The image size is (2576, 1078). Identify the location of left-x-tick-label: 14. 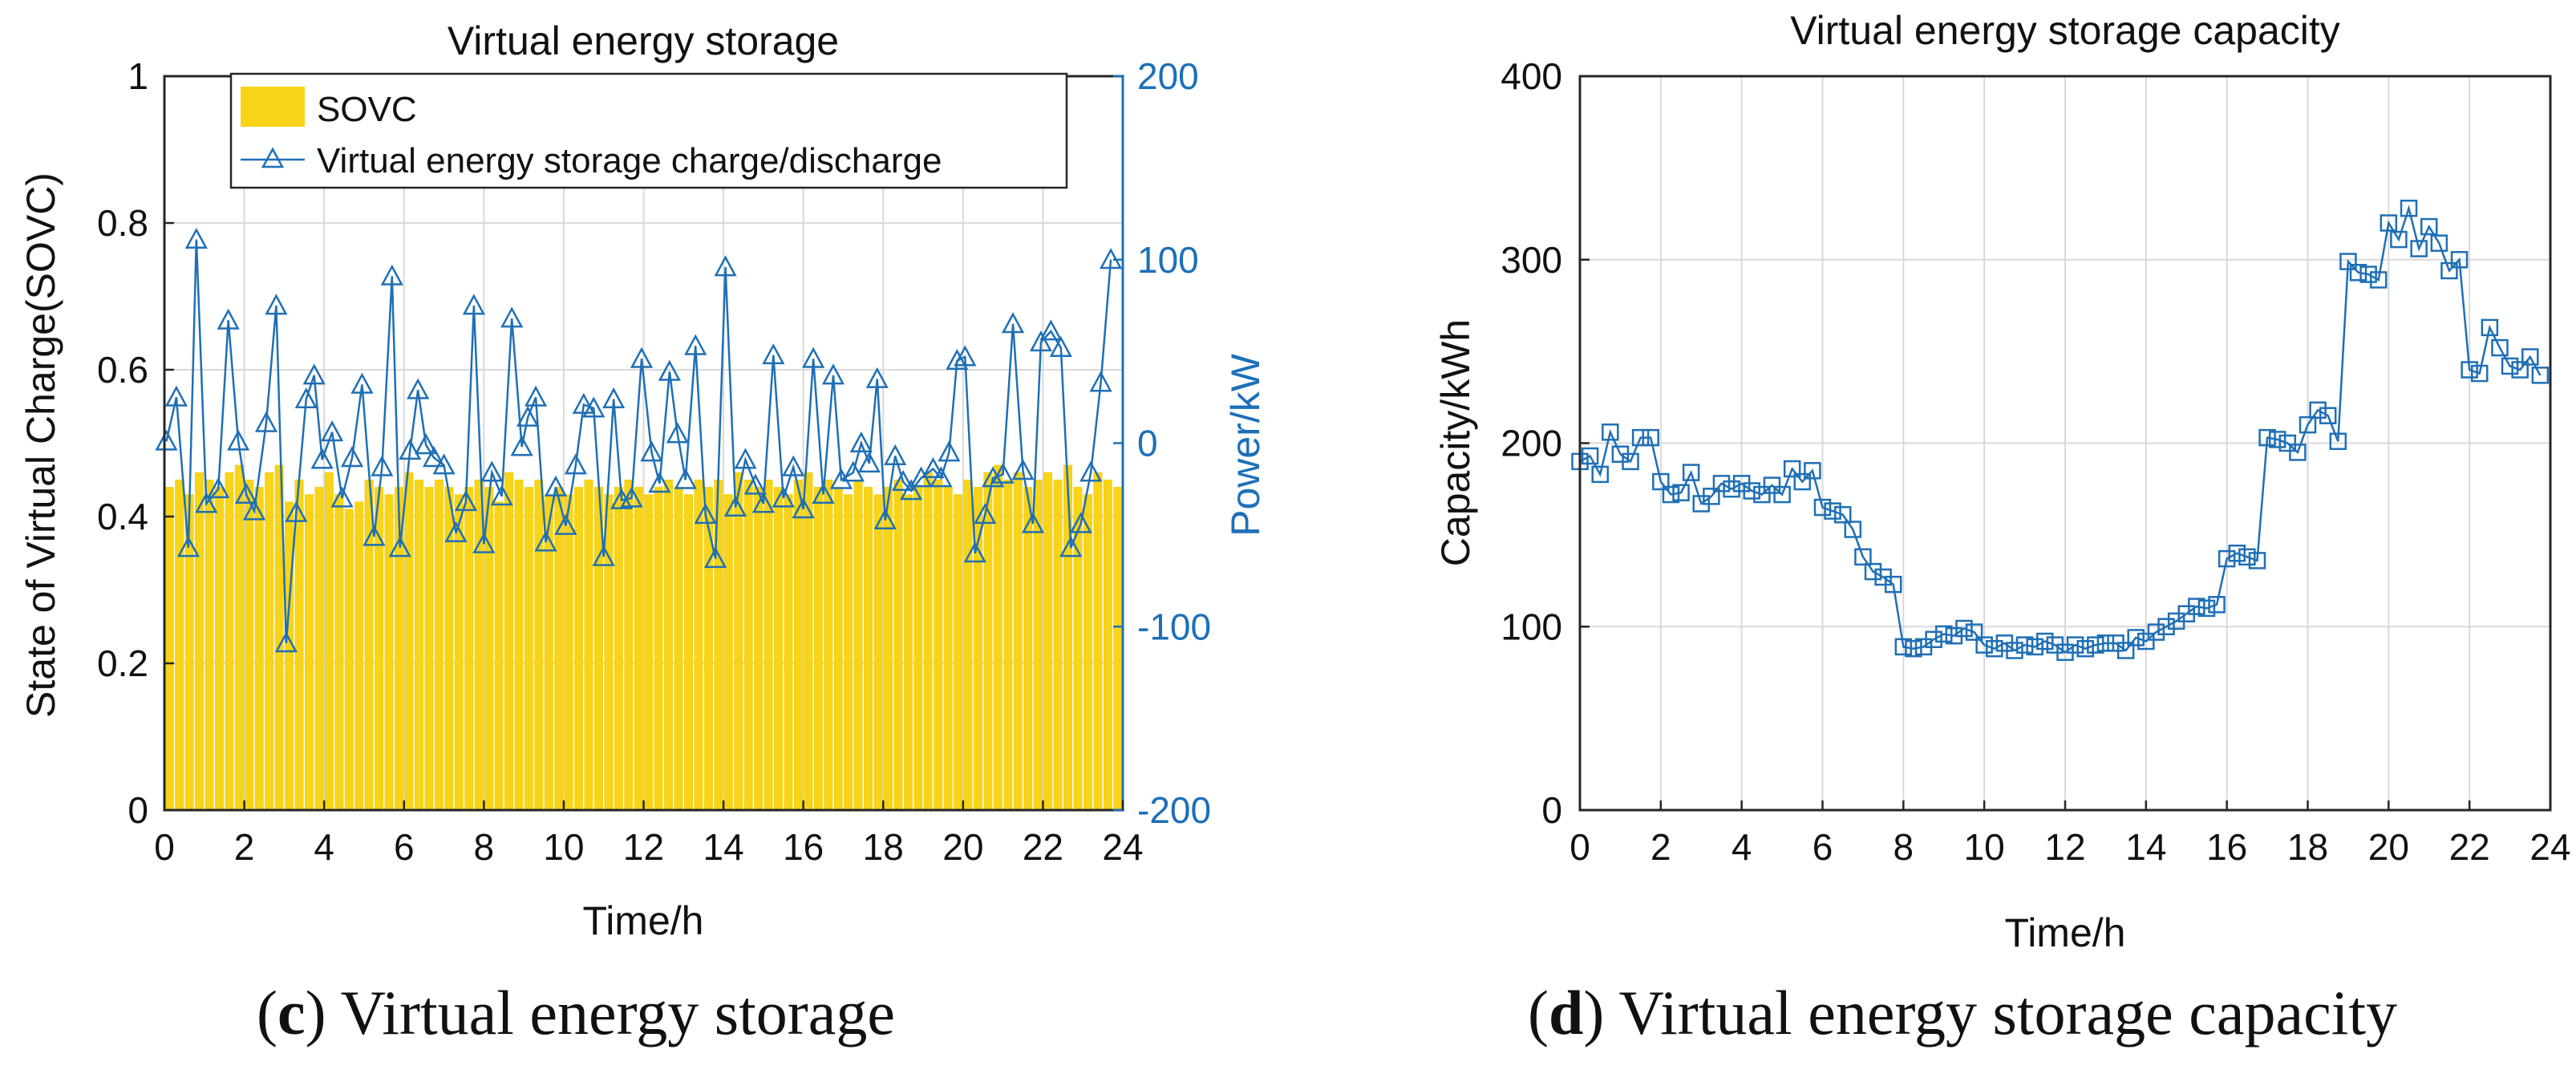
(723, 847).